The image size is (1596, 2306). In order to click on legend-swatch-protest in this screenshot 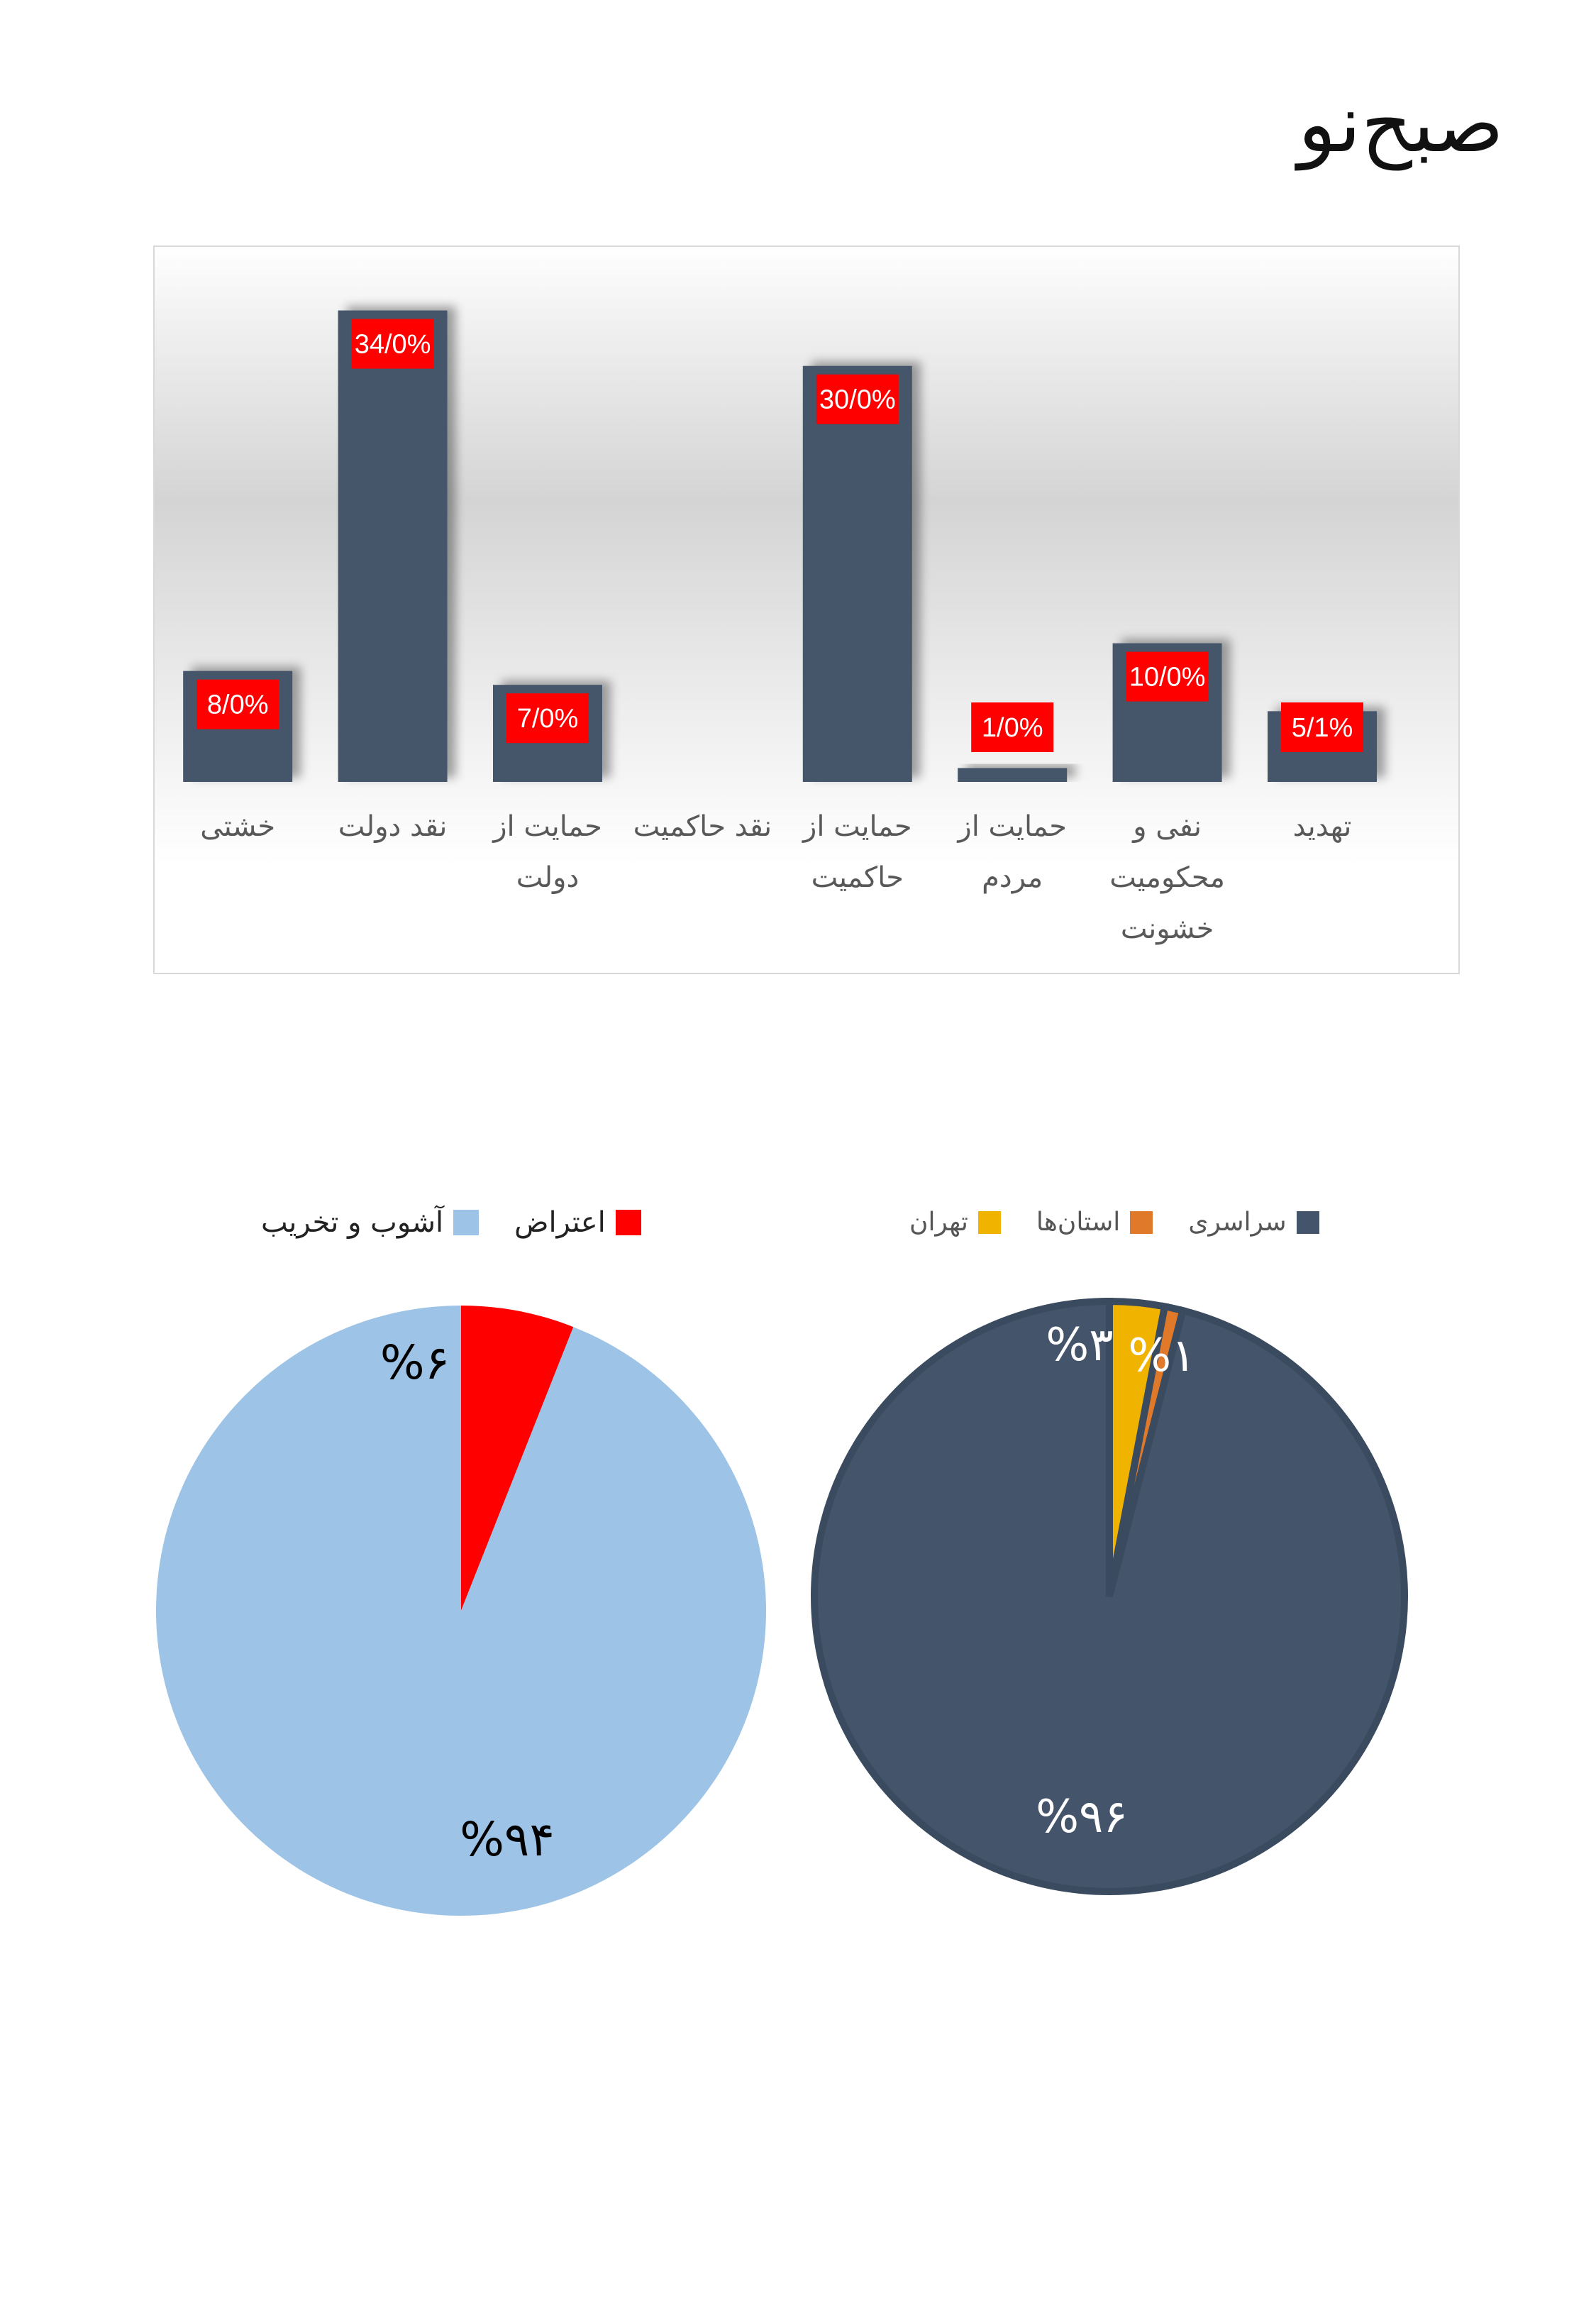, I will do `click(628, 1222)`.